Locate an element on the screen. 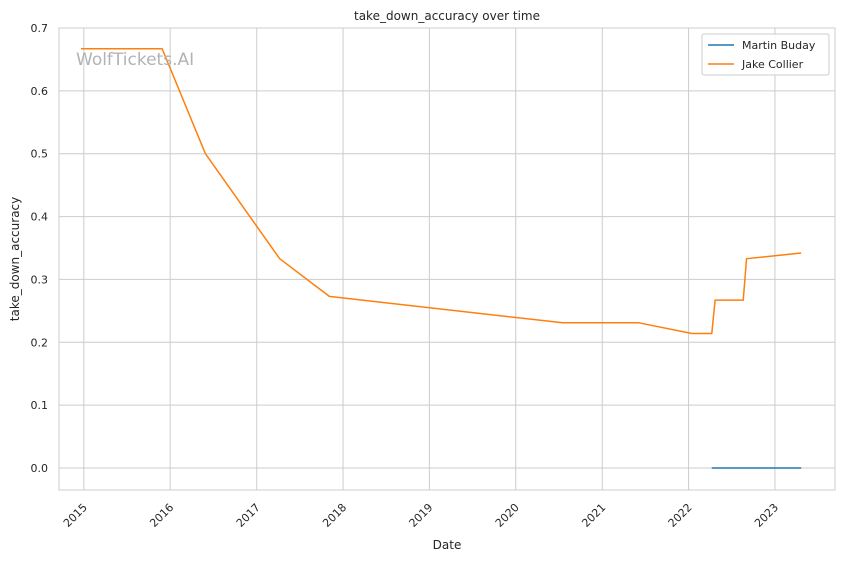 This screenshot has height=561, width=844. y-tick-label: 0.2 is located at coordinates (40, 342).